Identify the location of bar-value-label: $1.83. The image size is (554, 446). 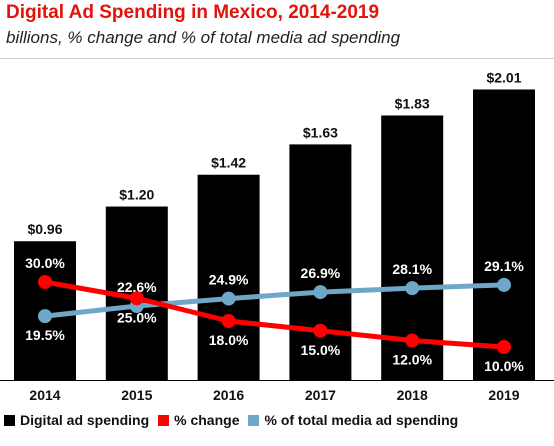
(412, 103).